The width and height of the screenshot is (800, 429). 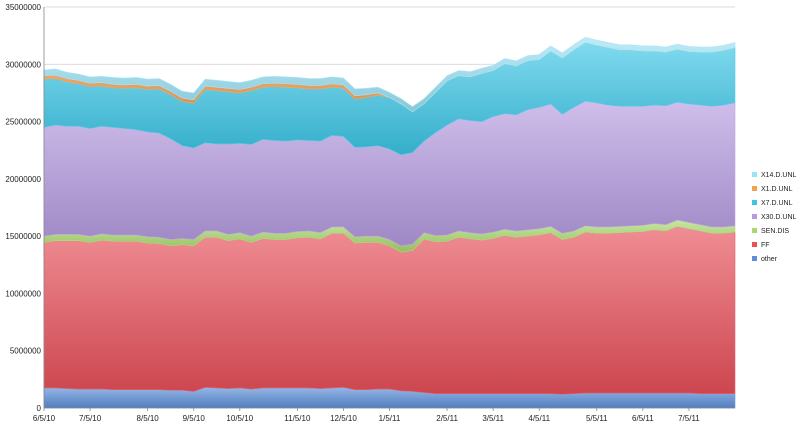 What do you see at coordinates (39, 408) in the screenshot?
I see `y-tick-label: 0` at bounding box center [39, 408].